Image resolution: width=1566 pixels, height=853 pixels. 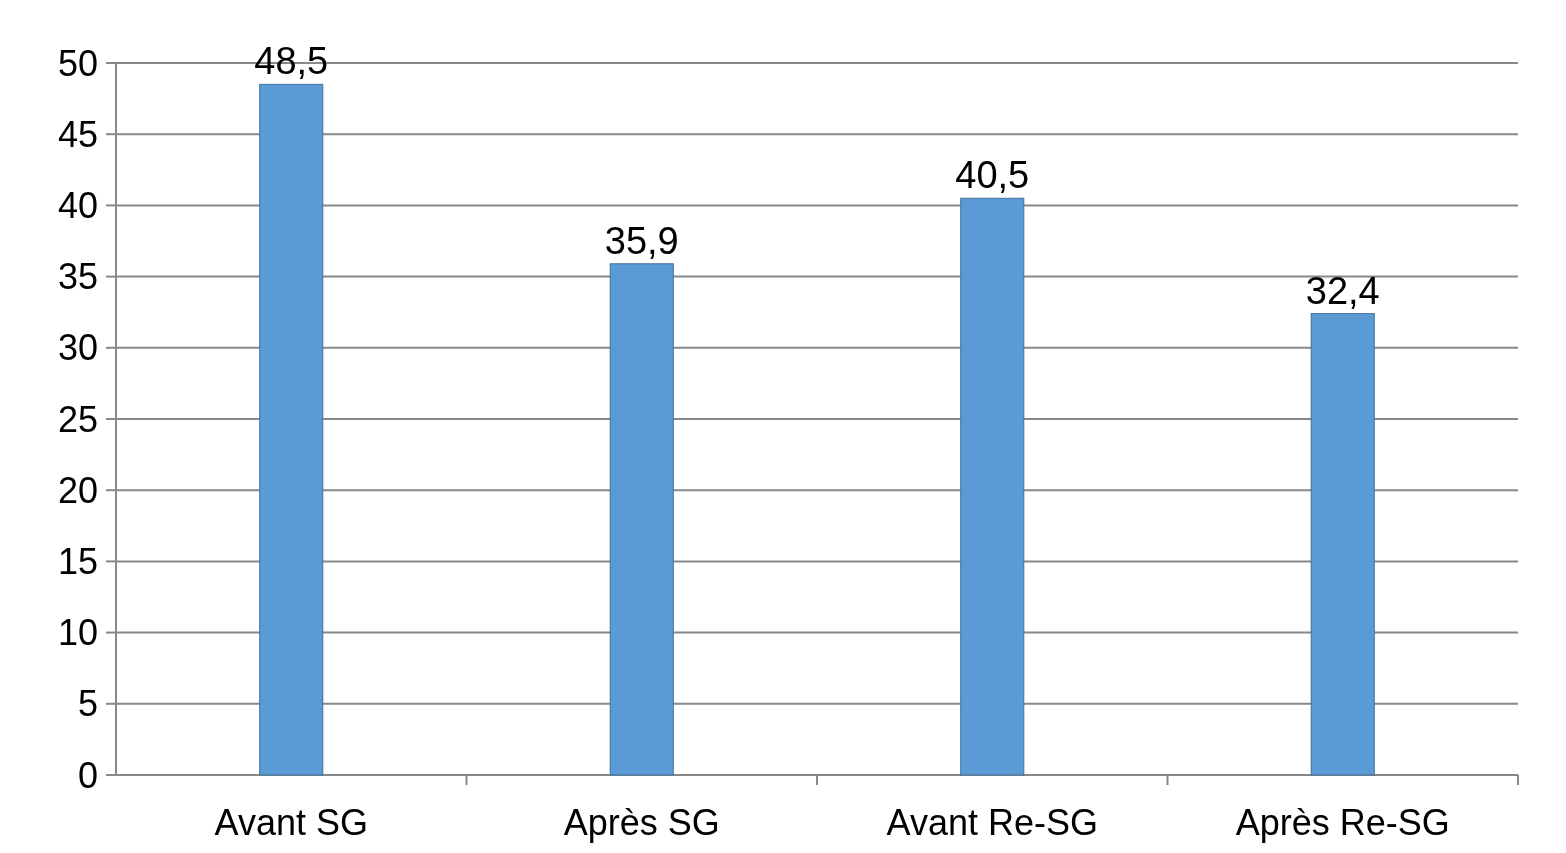 What do you see at coordinates (87, 704) in the screenshot?
I see `y-tick-label: 5` at bounding box center [87, 704].